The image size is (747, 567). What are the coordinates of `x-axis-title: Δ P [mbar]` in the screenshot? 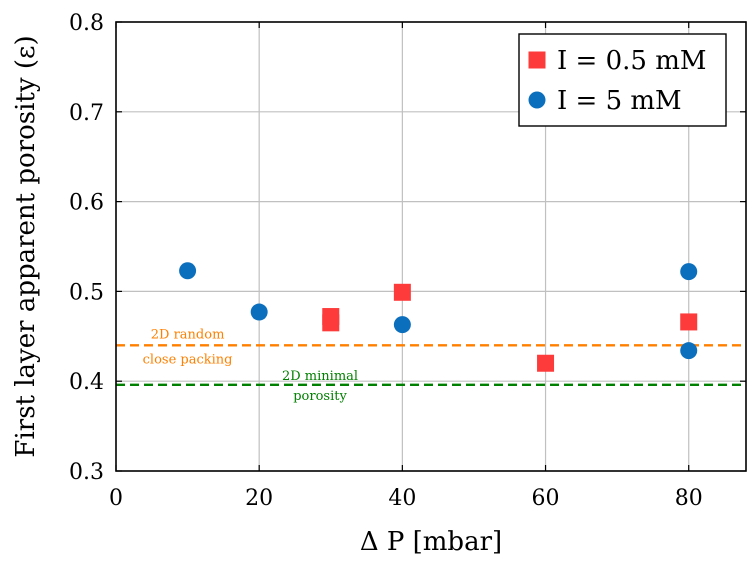 It's located at (431, 542).